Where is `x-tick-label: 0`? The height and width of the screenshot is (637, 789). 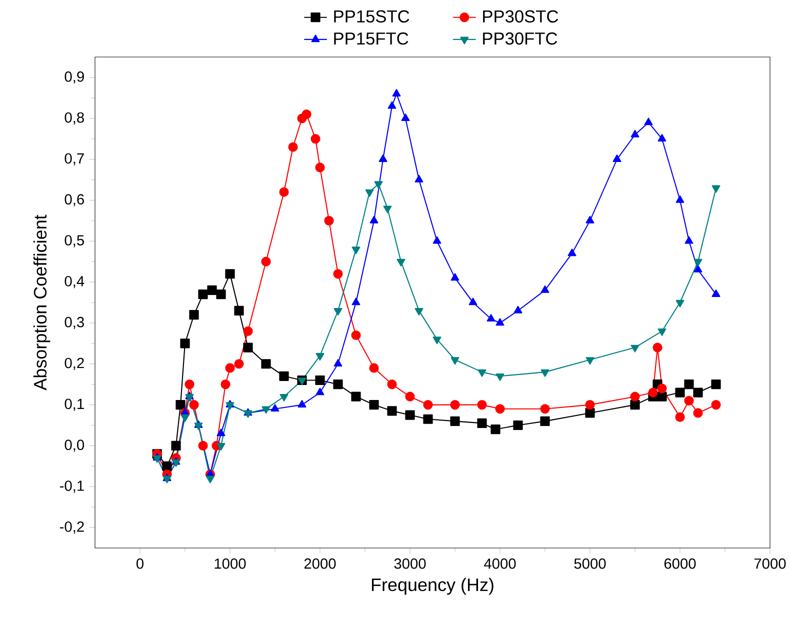
x-tick-label: 0 is located at coordinates (140, 563).